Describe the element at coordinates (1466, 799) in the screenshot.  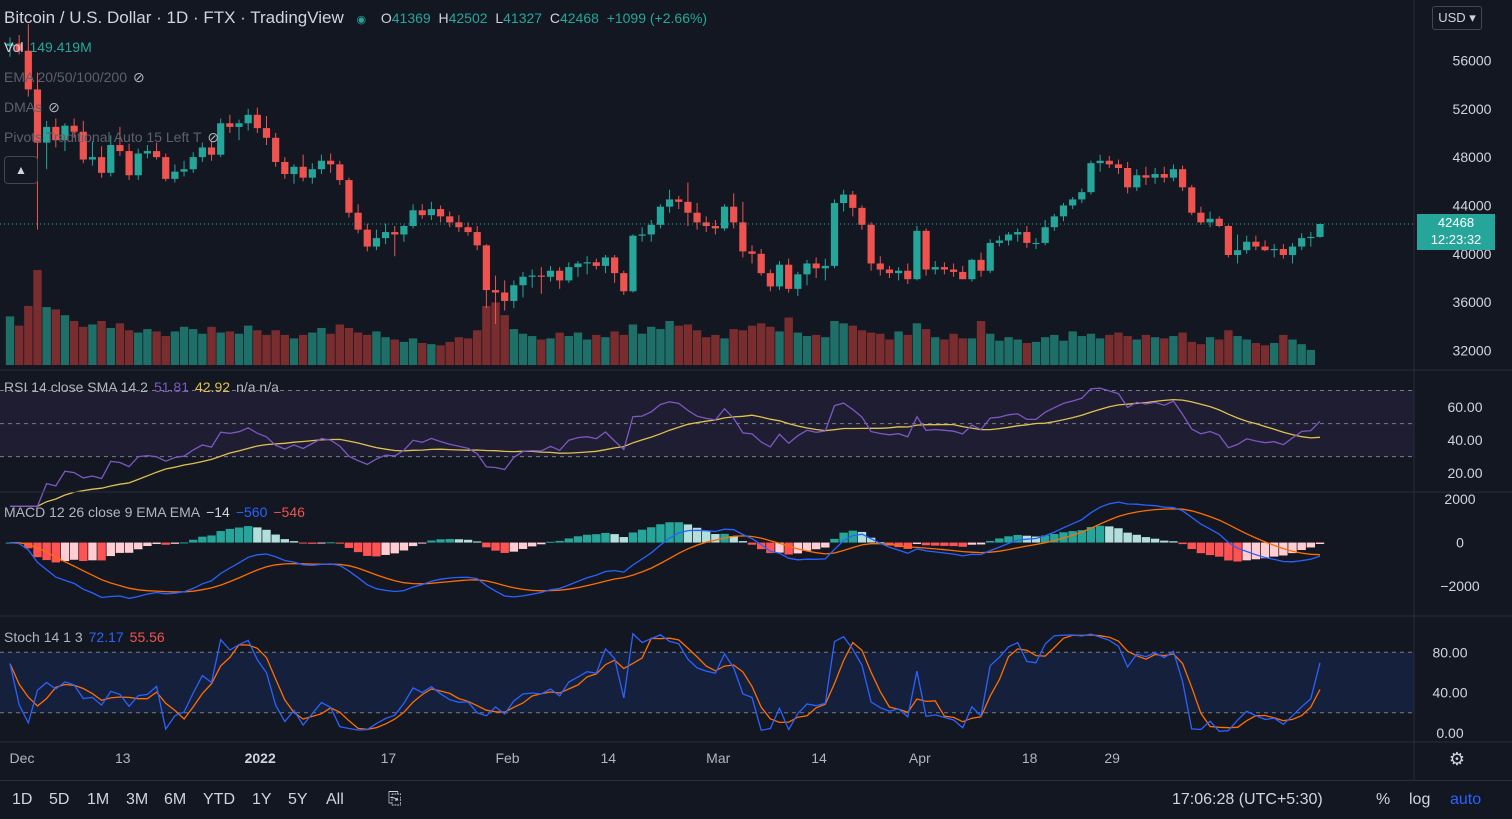
I see `auto-scale-button: auto` at that location.